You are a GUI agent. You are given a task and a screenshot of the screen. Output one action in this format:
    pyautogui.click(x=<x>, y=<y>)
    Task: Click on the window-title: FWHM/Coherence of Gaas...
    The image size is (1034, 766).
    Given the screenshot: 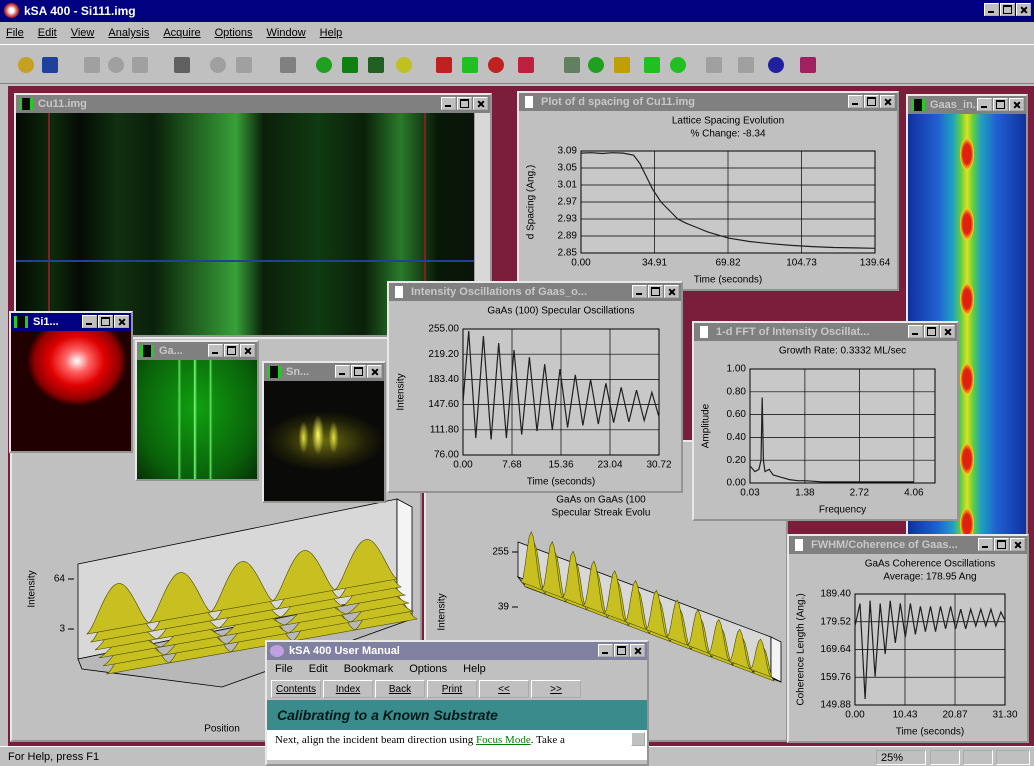 What is the action you would take?
    pyautogui.click(x=884, y=545)
    